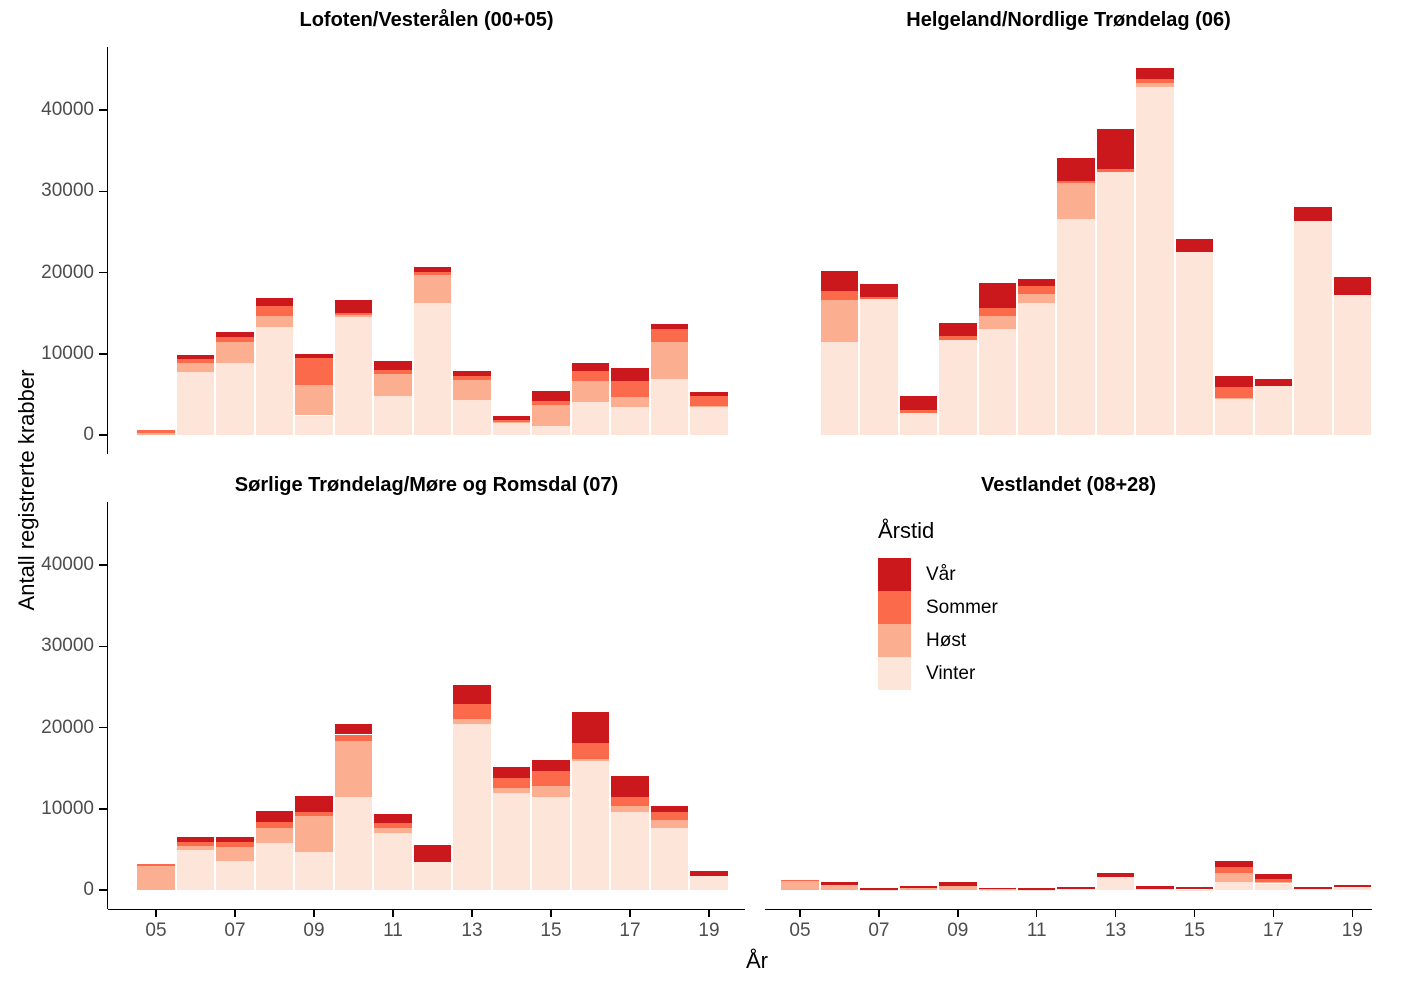 The height and width of the screenshot is (983, 1405). I want to click on bar-2009-vinter, so click(314, 425).